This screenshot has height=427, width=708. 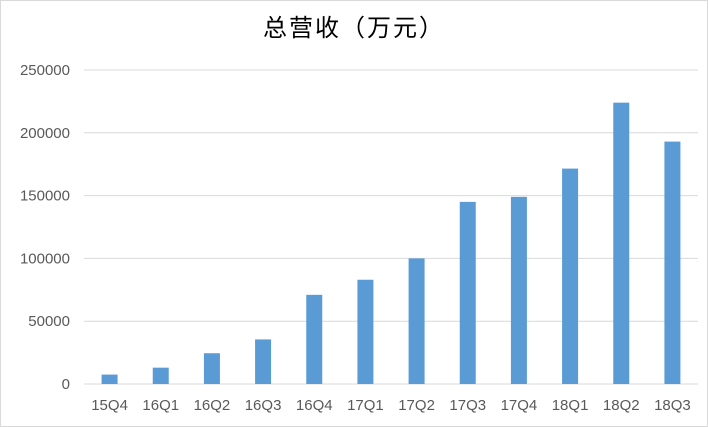 I want to click on x-tick-label: 17Q3, so click(x=467, y=405).